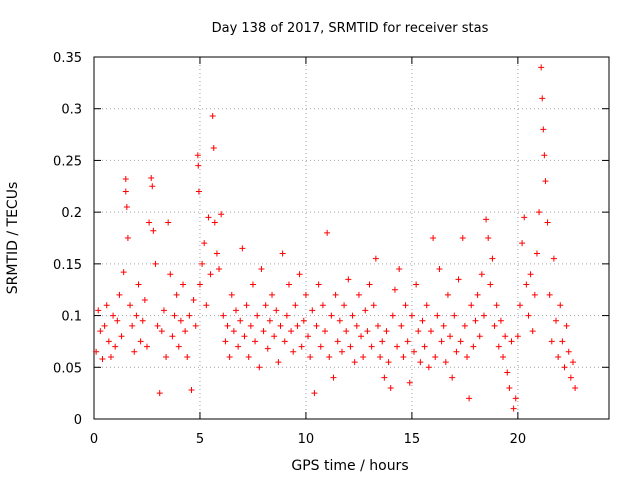 The width and height of the screenshot is (640, 480). Describe the element at coordinates (306, 439) in the screenshot. I see `x-tick-label: 10` at that location.